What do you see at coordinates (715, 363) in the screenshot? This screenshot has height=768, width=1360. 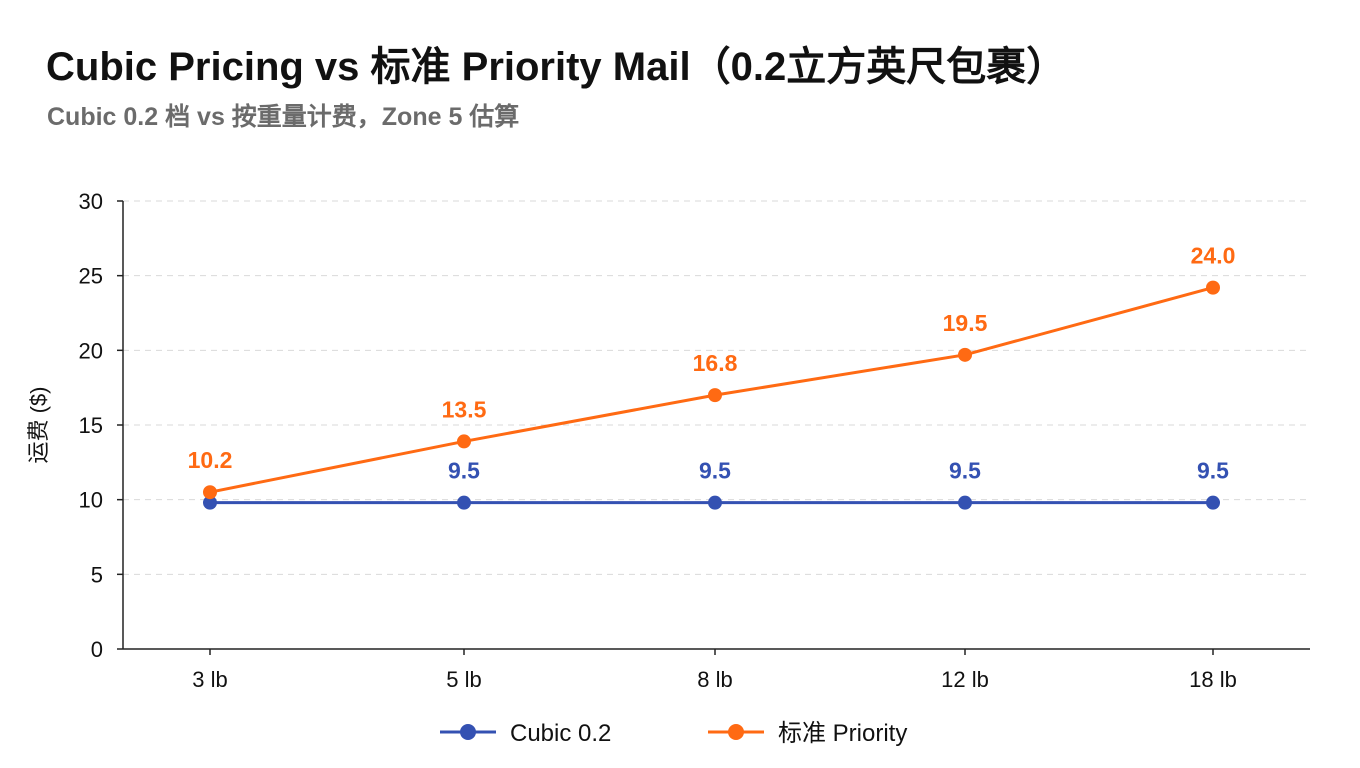 I see `data-label: 16.8` at bounding box center [715, 363].